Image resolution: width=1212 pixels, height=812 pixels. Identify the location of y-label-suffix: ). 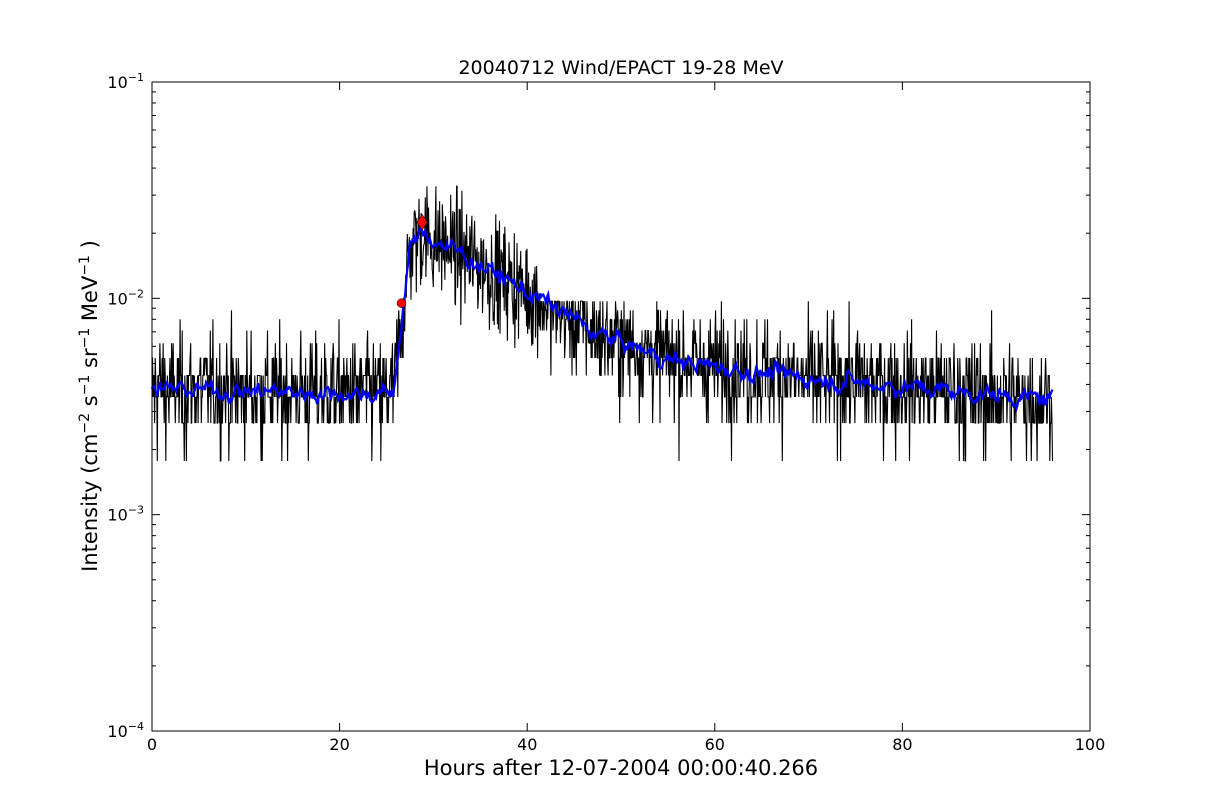
(90, 247).